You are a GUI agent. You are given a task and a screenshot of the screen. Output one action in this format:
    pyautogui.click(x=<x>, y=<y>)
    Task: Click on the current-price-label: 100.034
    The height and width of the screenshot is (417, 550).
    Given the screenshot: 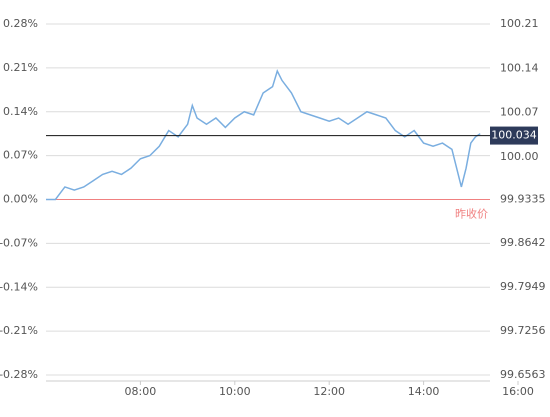 What is the action you would take?
    pyautogui.click(x=514, y=135)
    